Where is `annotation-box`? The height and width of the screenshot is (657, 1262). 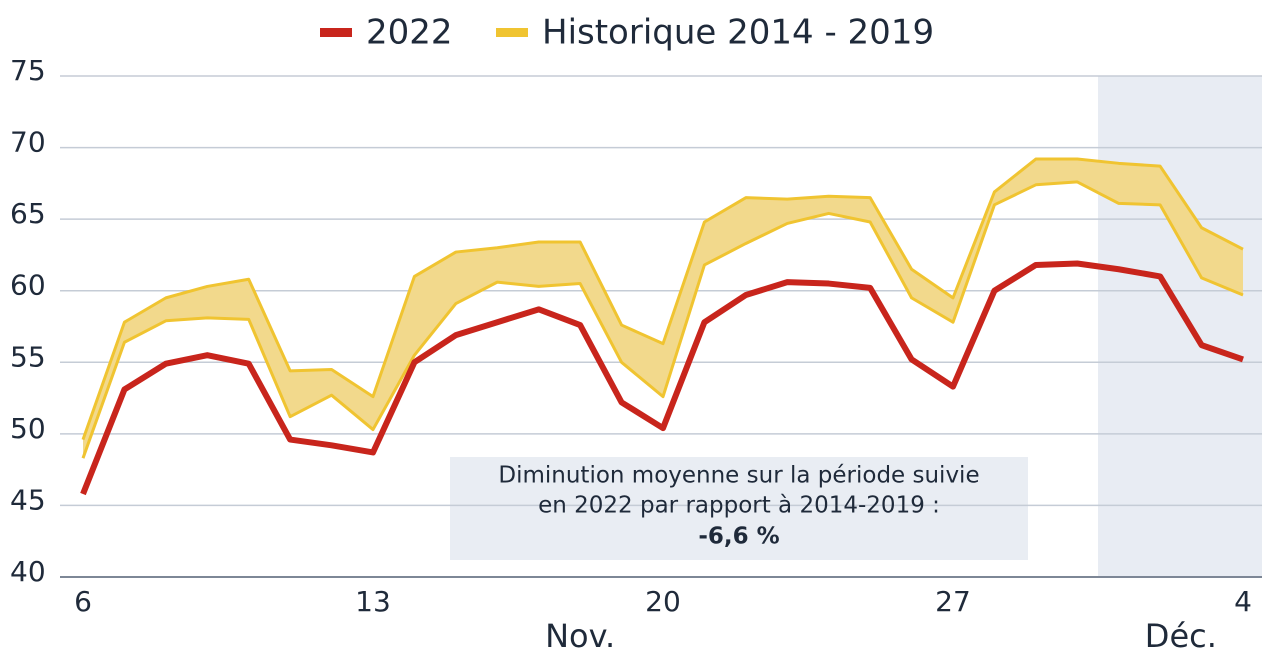 annotation-box is located at coordinates (739, 508).